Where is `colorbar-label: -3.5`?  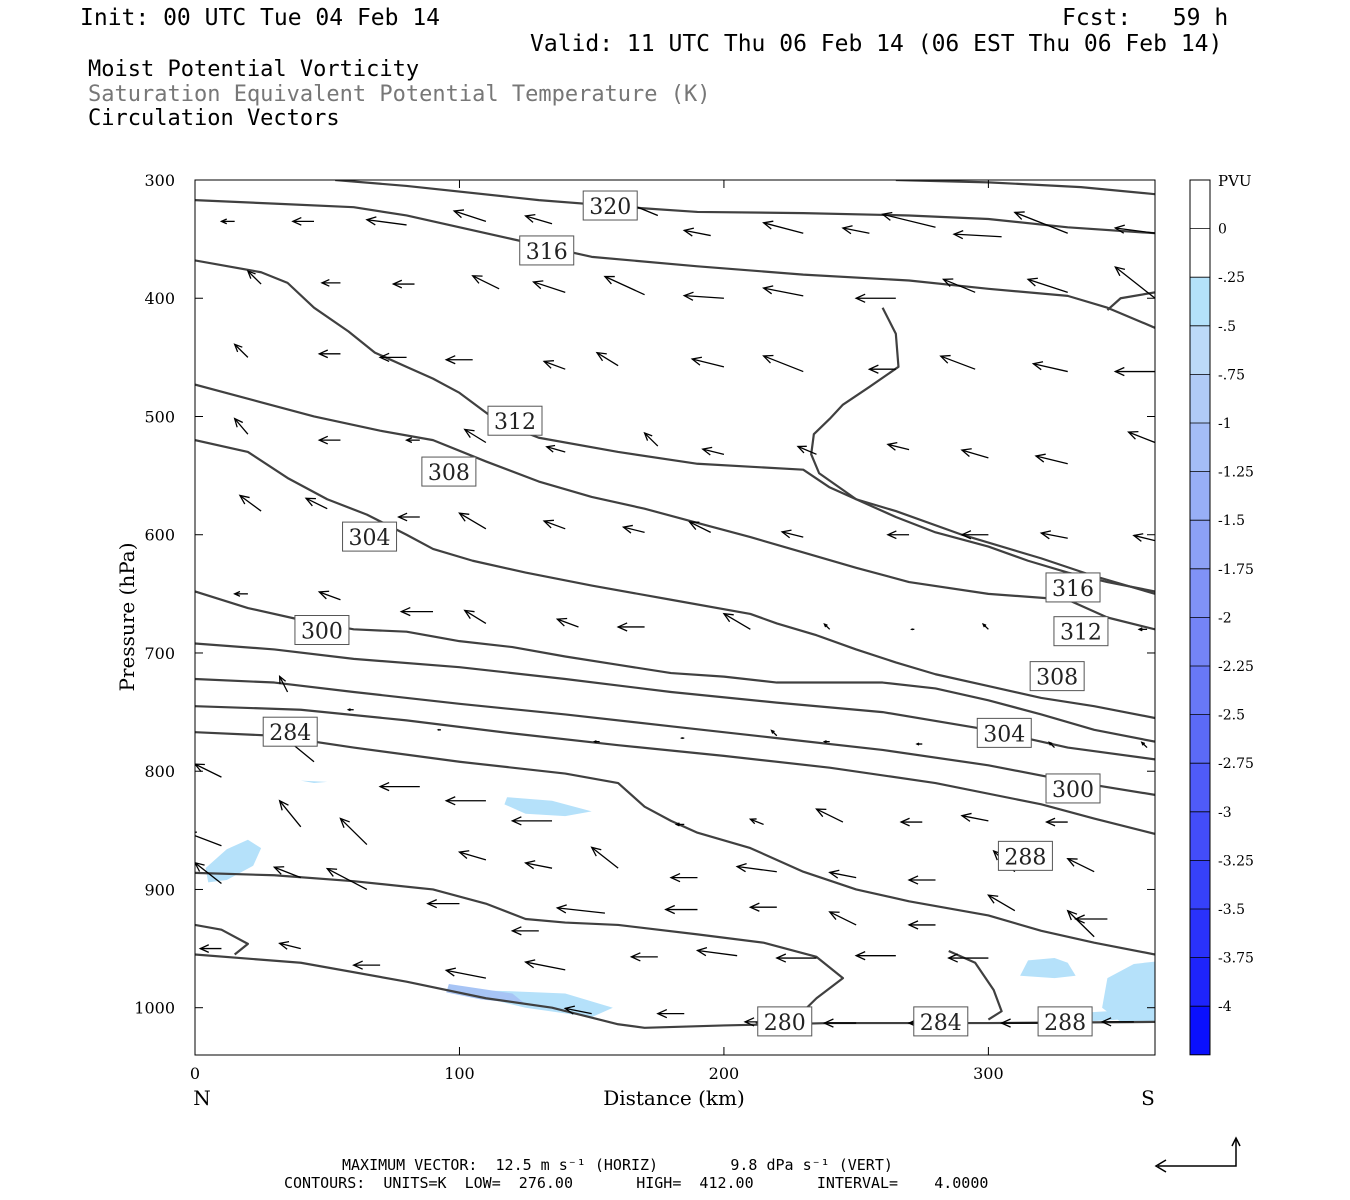 colorbar-label: -3.5 is located at coordinates (1231, 910).